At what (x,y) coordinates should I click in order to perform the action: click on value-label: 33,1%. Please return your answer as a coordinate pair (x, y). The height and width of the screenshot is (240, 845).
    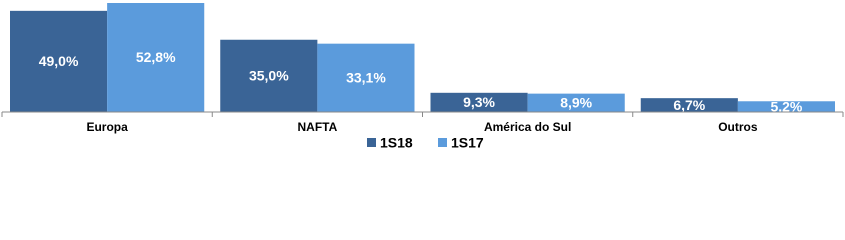
    Looking at the image, I should click on (366, 78).